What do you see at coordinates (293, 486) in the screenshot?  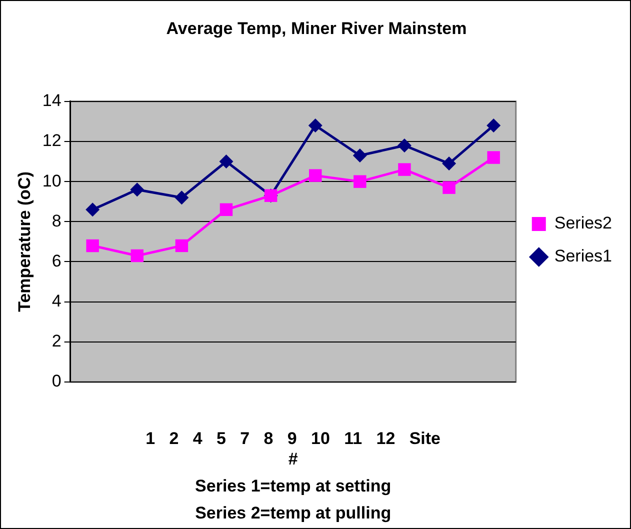 I see `text: Series 1=temp at setting` at bounding box center [293, 486].